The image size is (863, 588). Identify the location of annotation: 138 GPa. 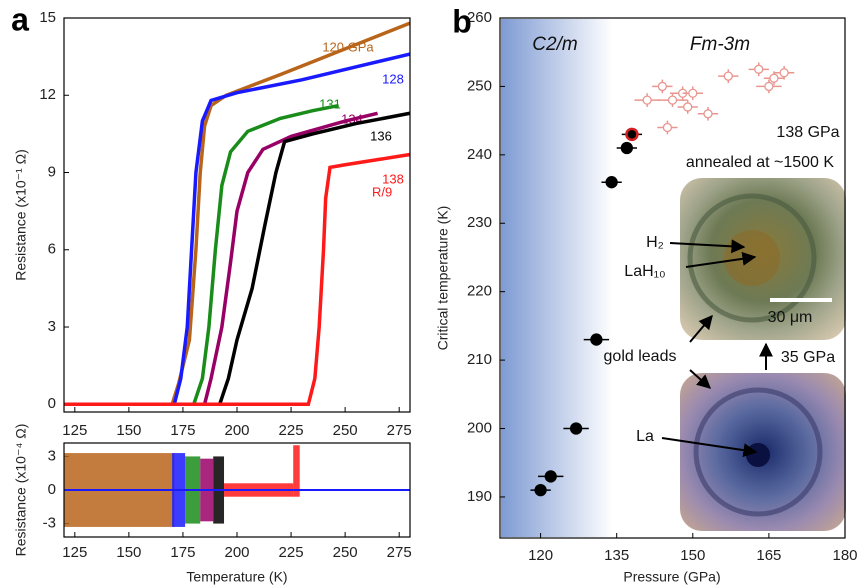
(807, 132).